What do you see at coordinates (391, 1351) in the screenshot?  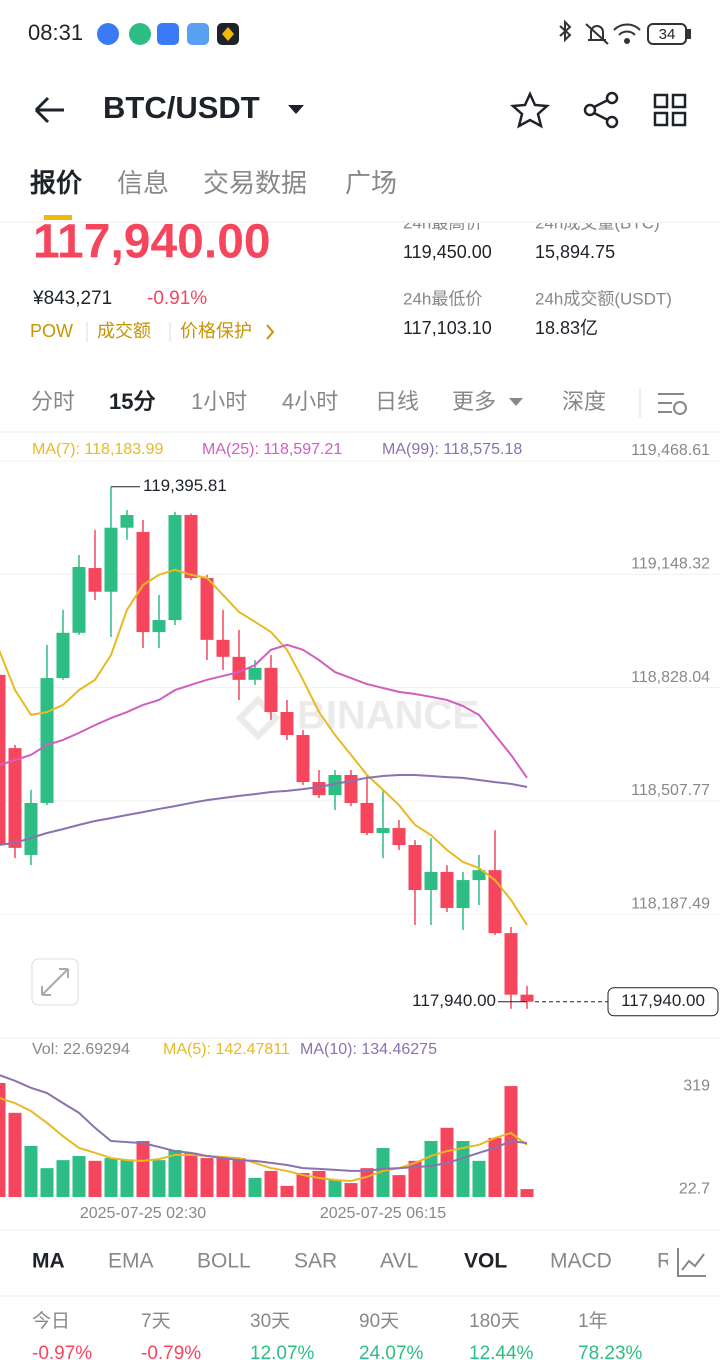 I see `period-change: 24.07%` at bounding box center [391, 1351].